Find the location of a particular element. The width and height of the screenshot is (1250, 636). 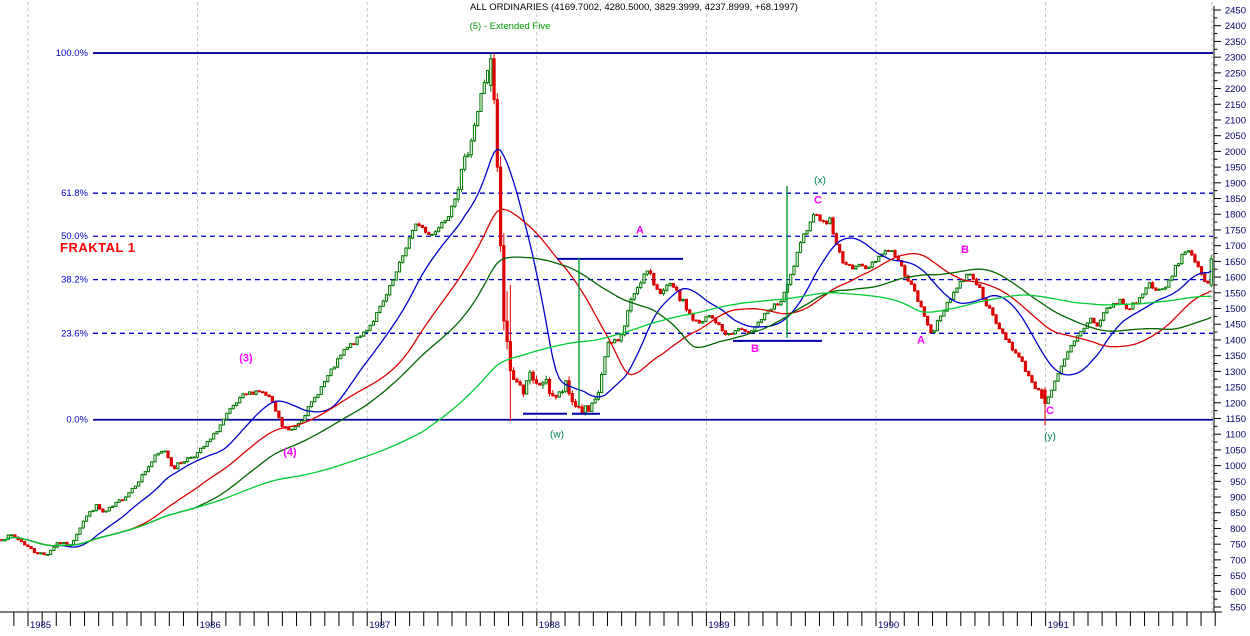

year-label: 1986 is located at coordinates (210, 625).